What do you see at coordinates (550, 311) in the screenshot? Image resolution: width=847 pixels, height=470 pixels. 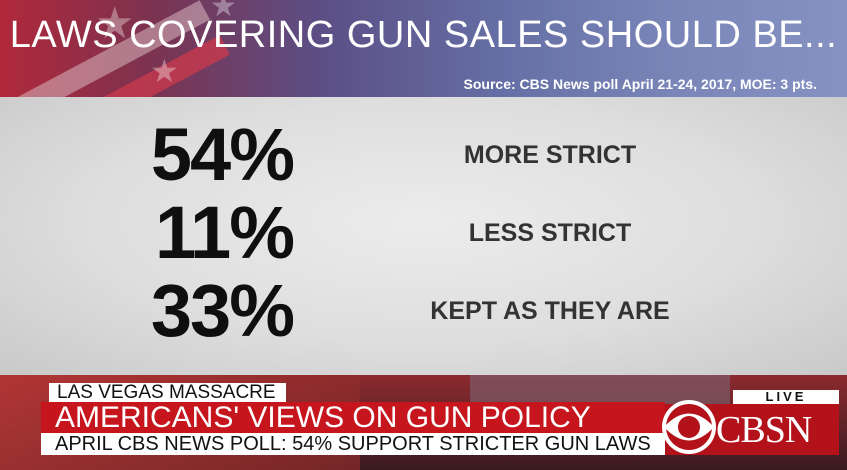 I see `result-label: KEPT AS THEY ARE` at bounding box center [550, 311].